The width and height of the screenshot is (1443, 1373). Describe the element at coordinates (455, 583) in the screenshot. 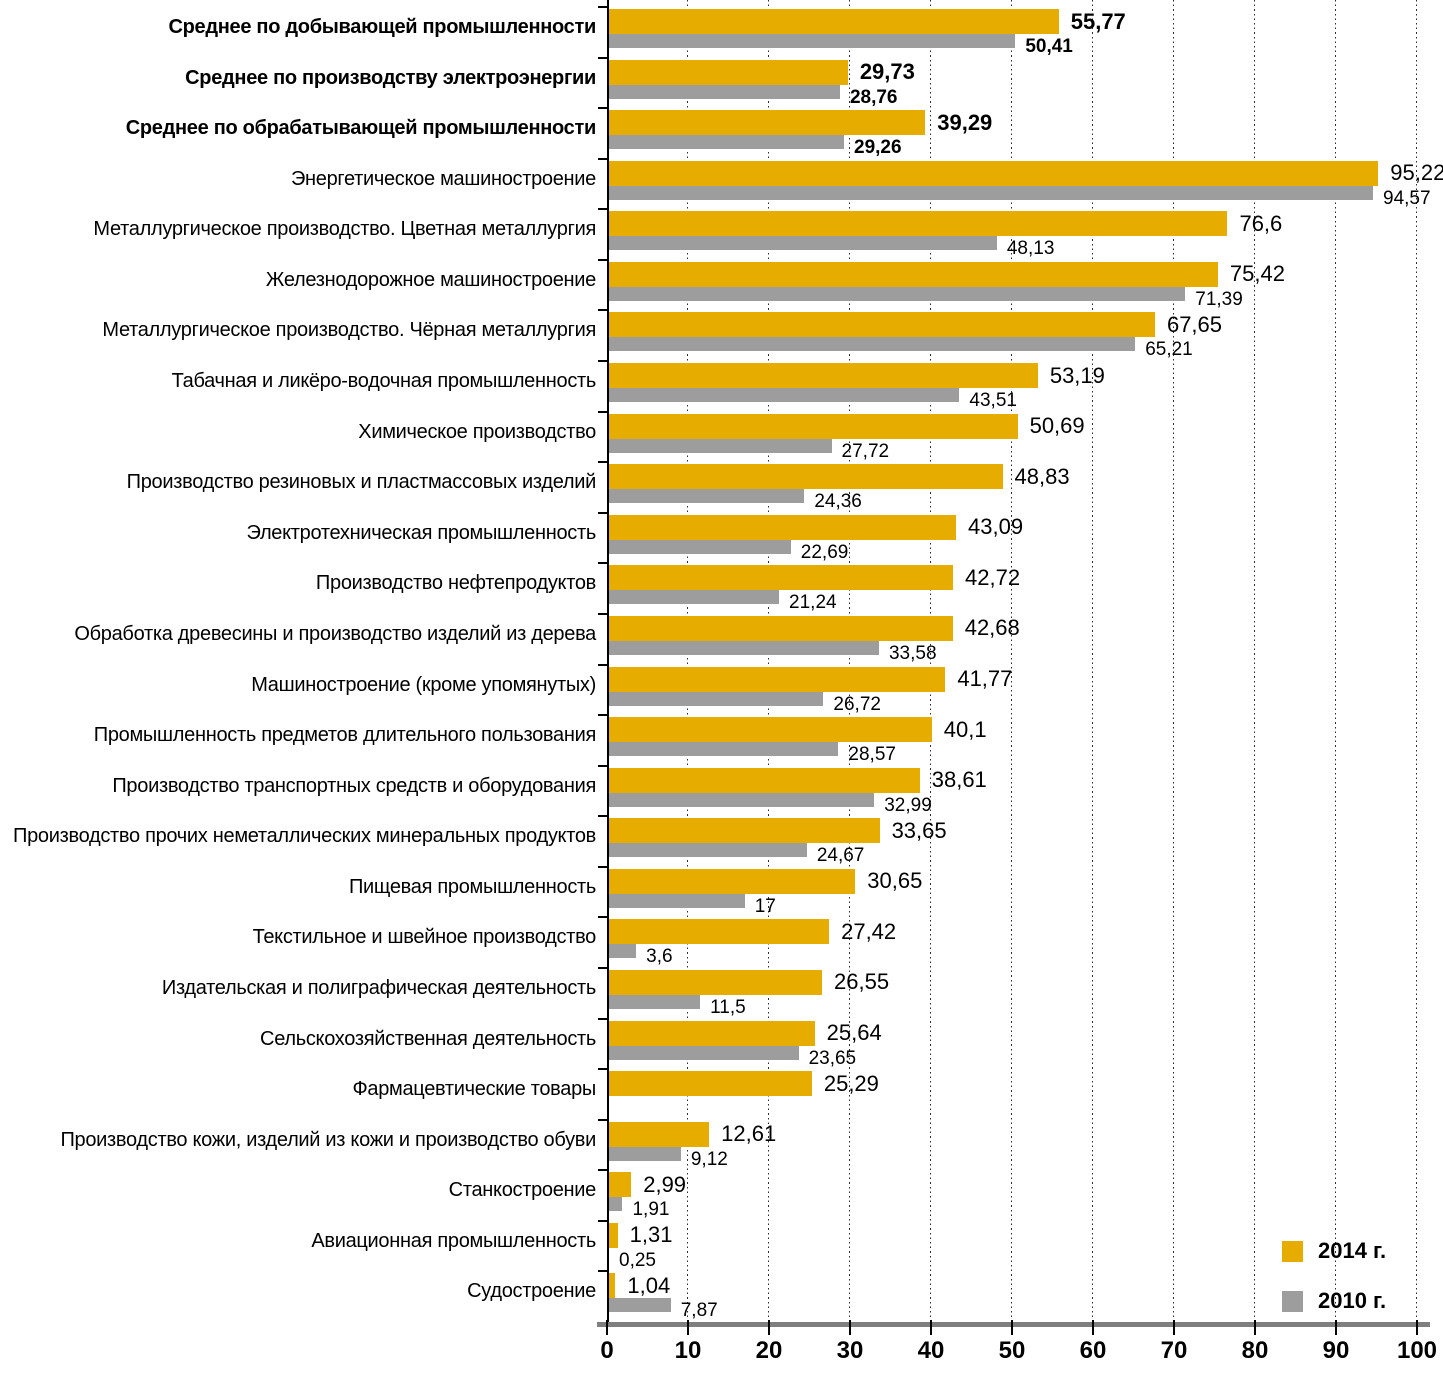

I see `category-label: Производство нефтепродуктов` at that location.